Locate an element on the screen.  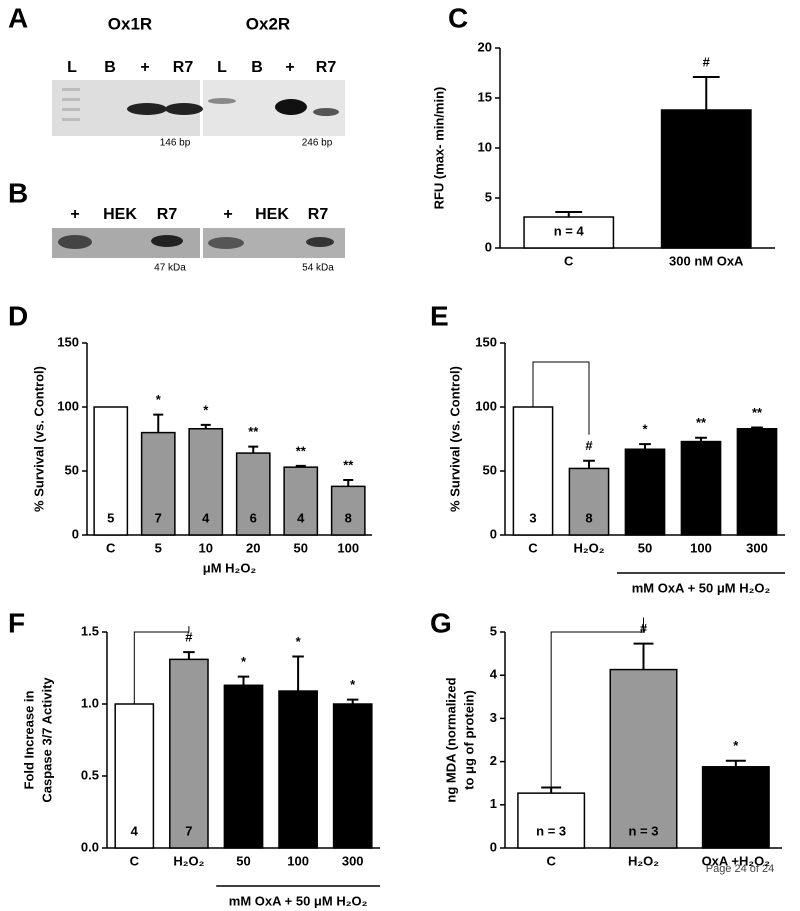
lane-label: + is located at coordinates (289, 67).